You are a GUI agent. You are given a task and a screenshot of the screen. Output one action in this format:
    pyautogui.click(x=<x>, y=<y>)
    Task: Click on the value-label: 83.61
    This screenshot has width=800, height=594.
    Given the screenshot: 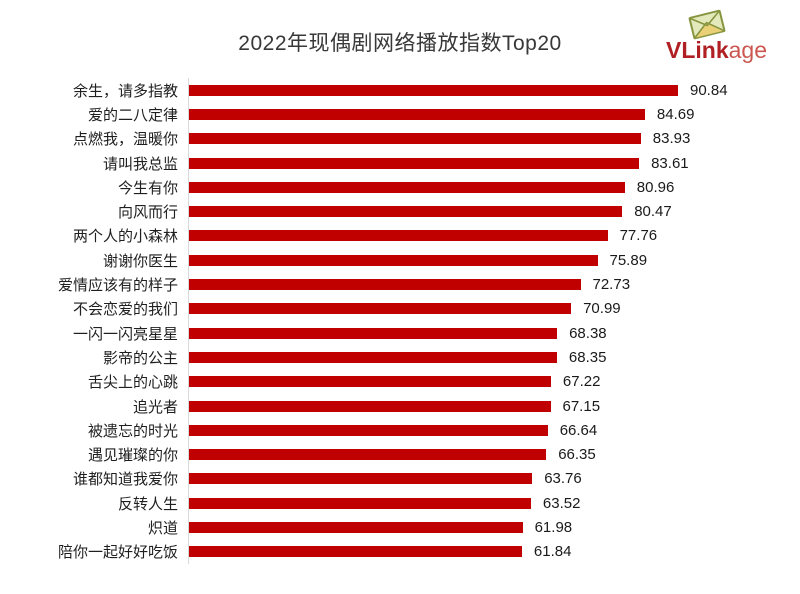 What is the action you would take?
    pyautogui.click(x=670, y=163)
    